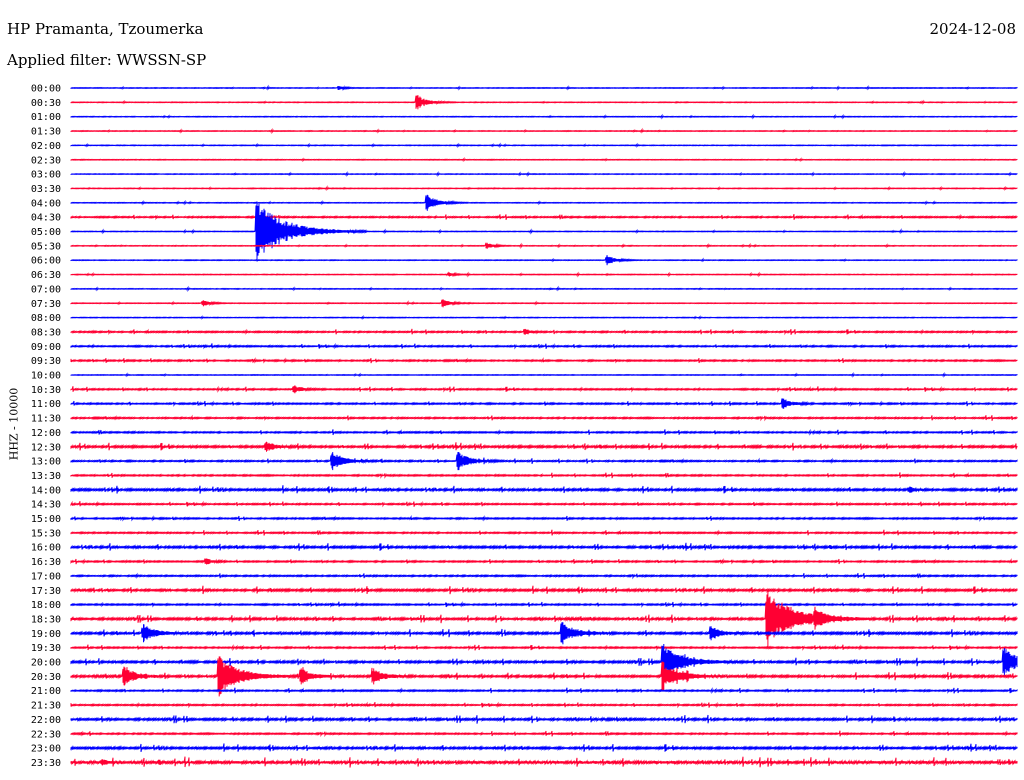 The height and width of the screenshot is (780, 1024). Describe the element at coordinates (46, 619) in the screenshot. I see `row-time-label: 18:30` at that location.